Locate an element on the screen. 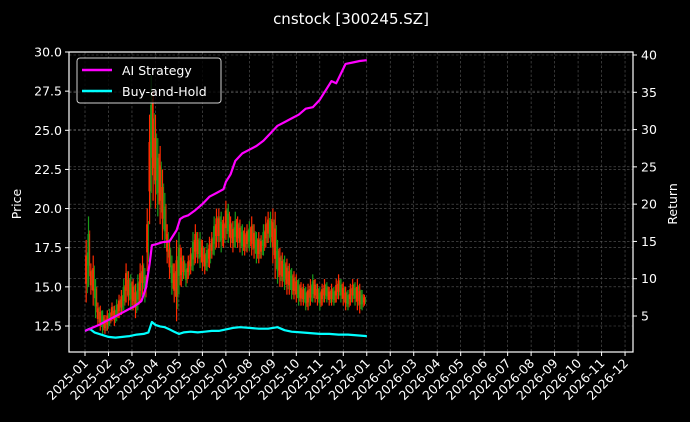  legend-label-buy-and-hold: Buy-and-Hold is located at coordinates (164, 91).